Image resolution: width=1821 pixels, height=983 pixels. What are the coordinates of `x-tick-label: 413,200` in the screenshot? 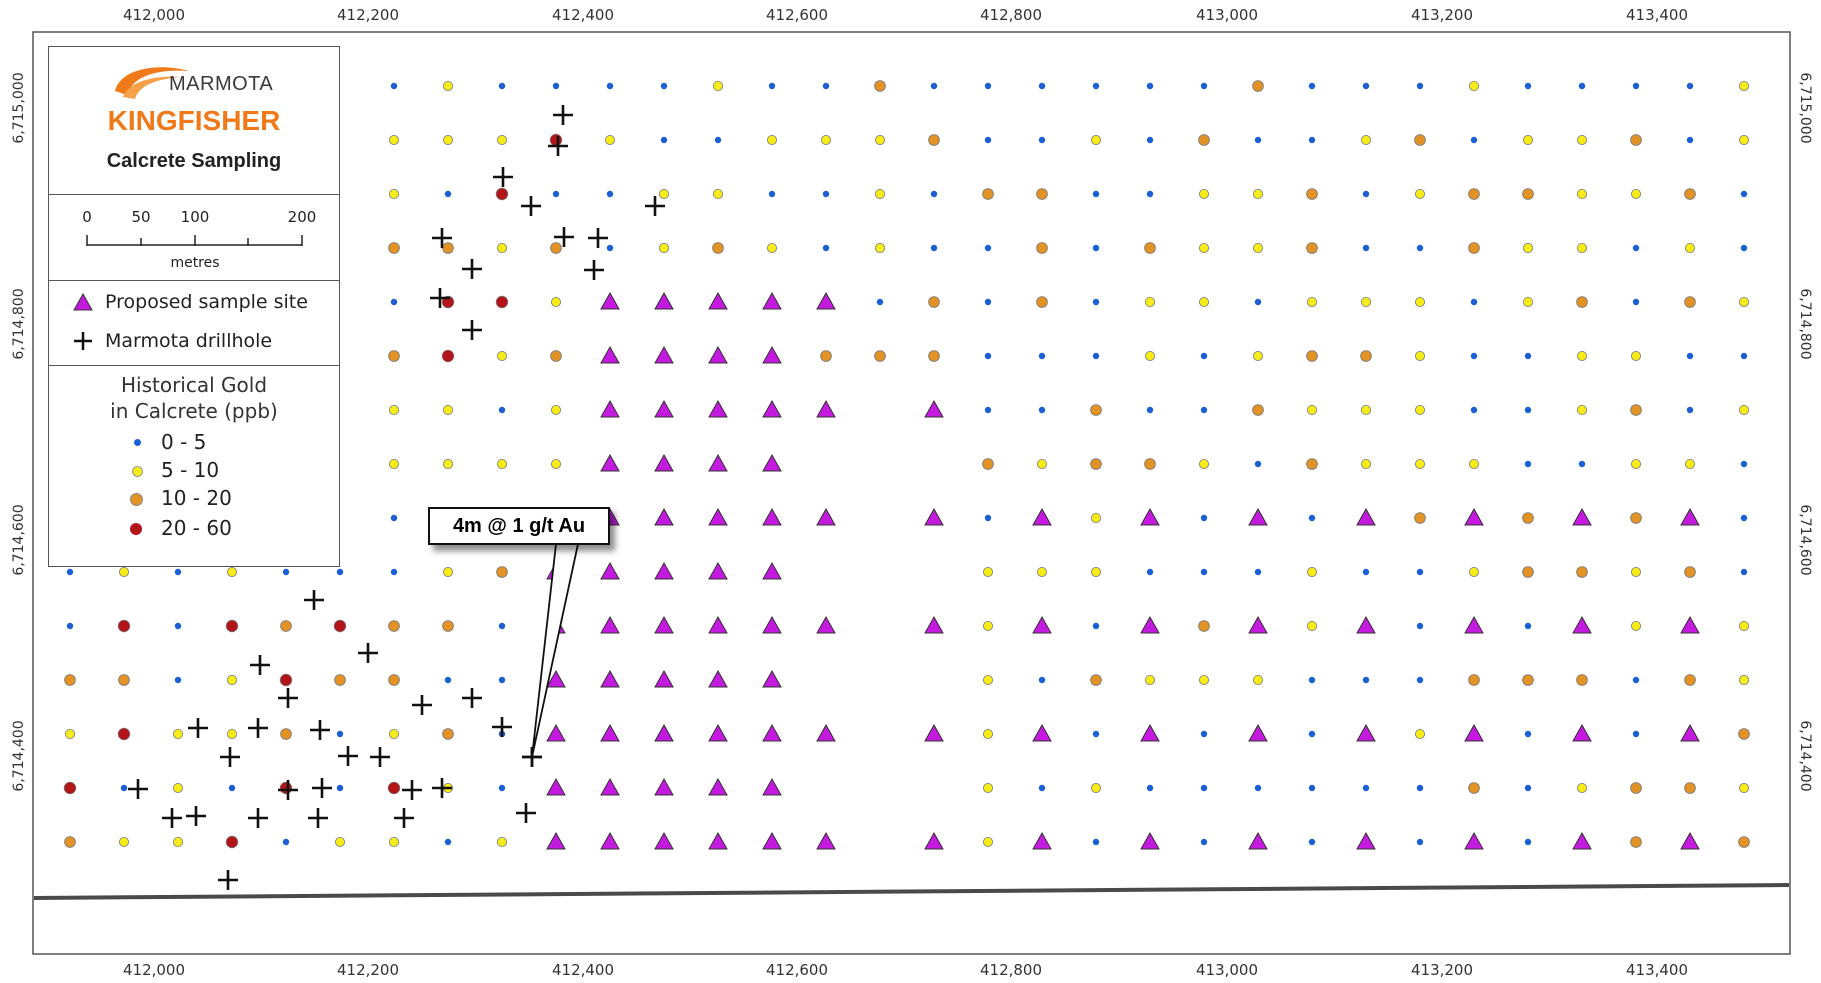 It's located at (1442, 970).